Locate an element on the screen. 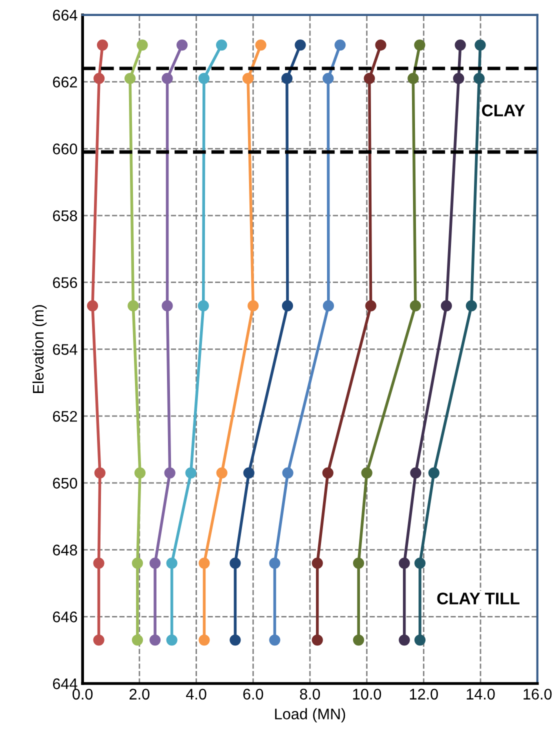 This screenshot has height=747, width=558. y-tick-label: 658 is located at coordinates (65, 216).